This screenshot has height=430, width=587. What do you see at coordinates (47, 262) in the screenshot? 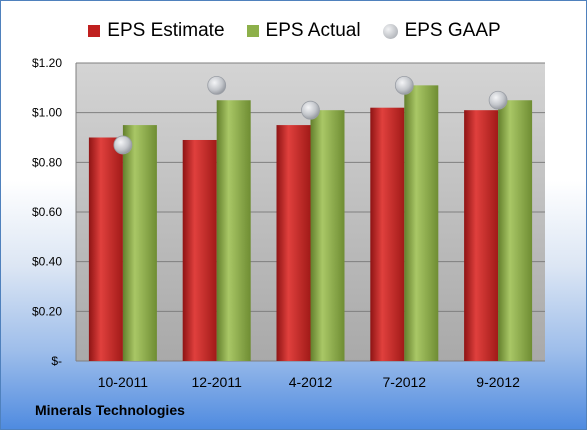
I see `y-tick-label: $0.40` at bounding box center [47, 262].